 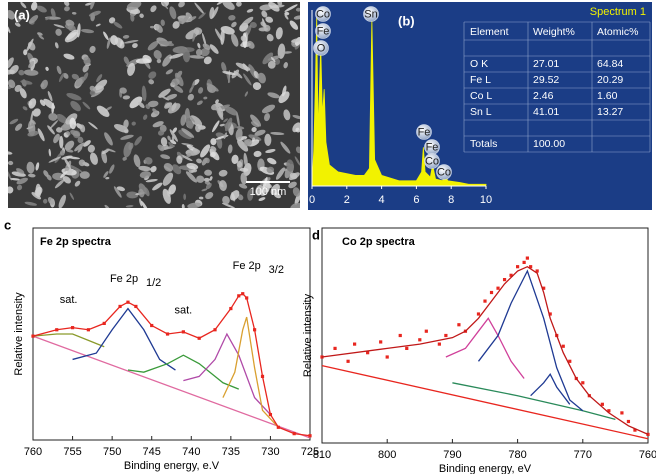 What do you see at coordinates (69, 300) in the screenshot?
I see `annotation: sat.` at bounding box center [69, 300].